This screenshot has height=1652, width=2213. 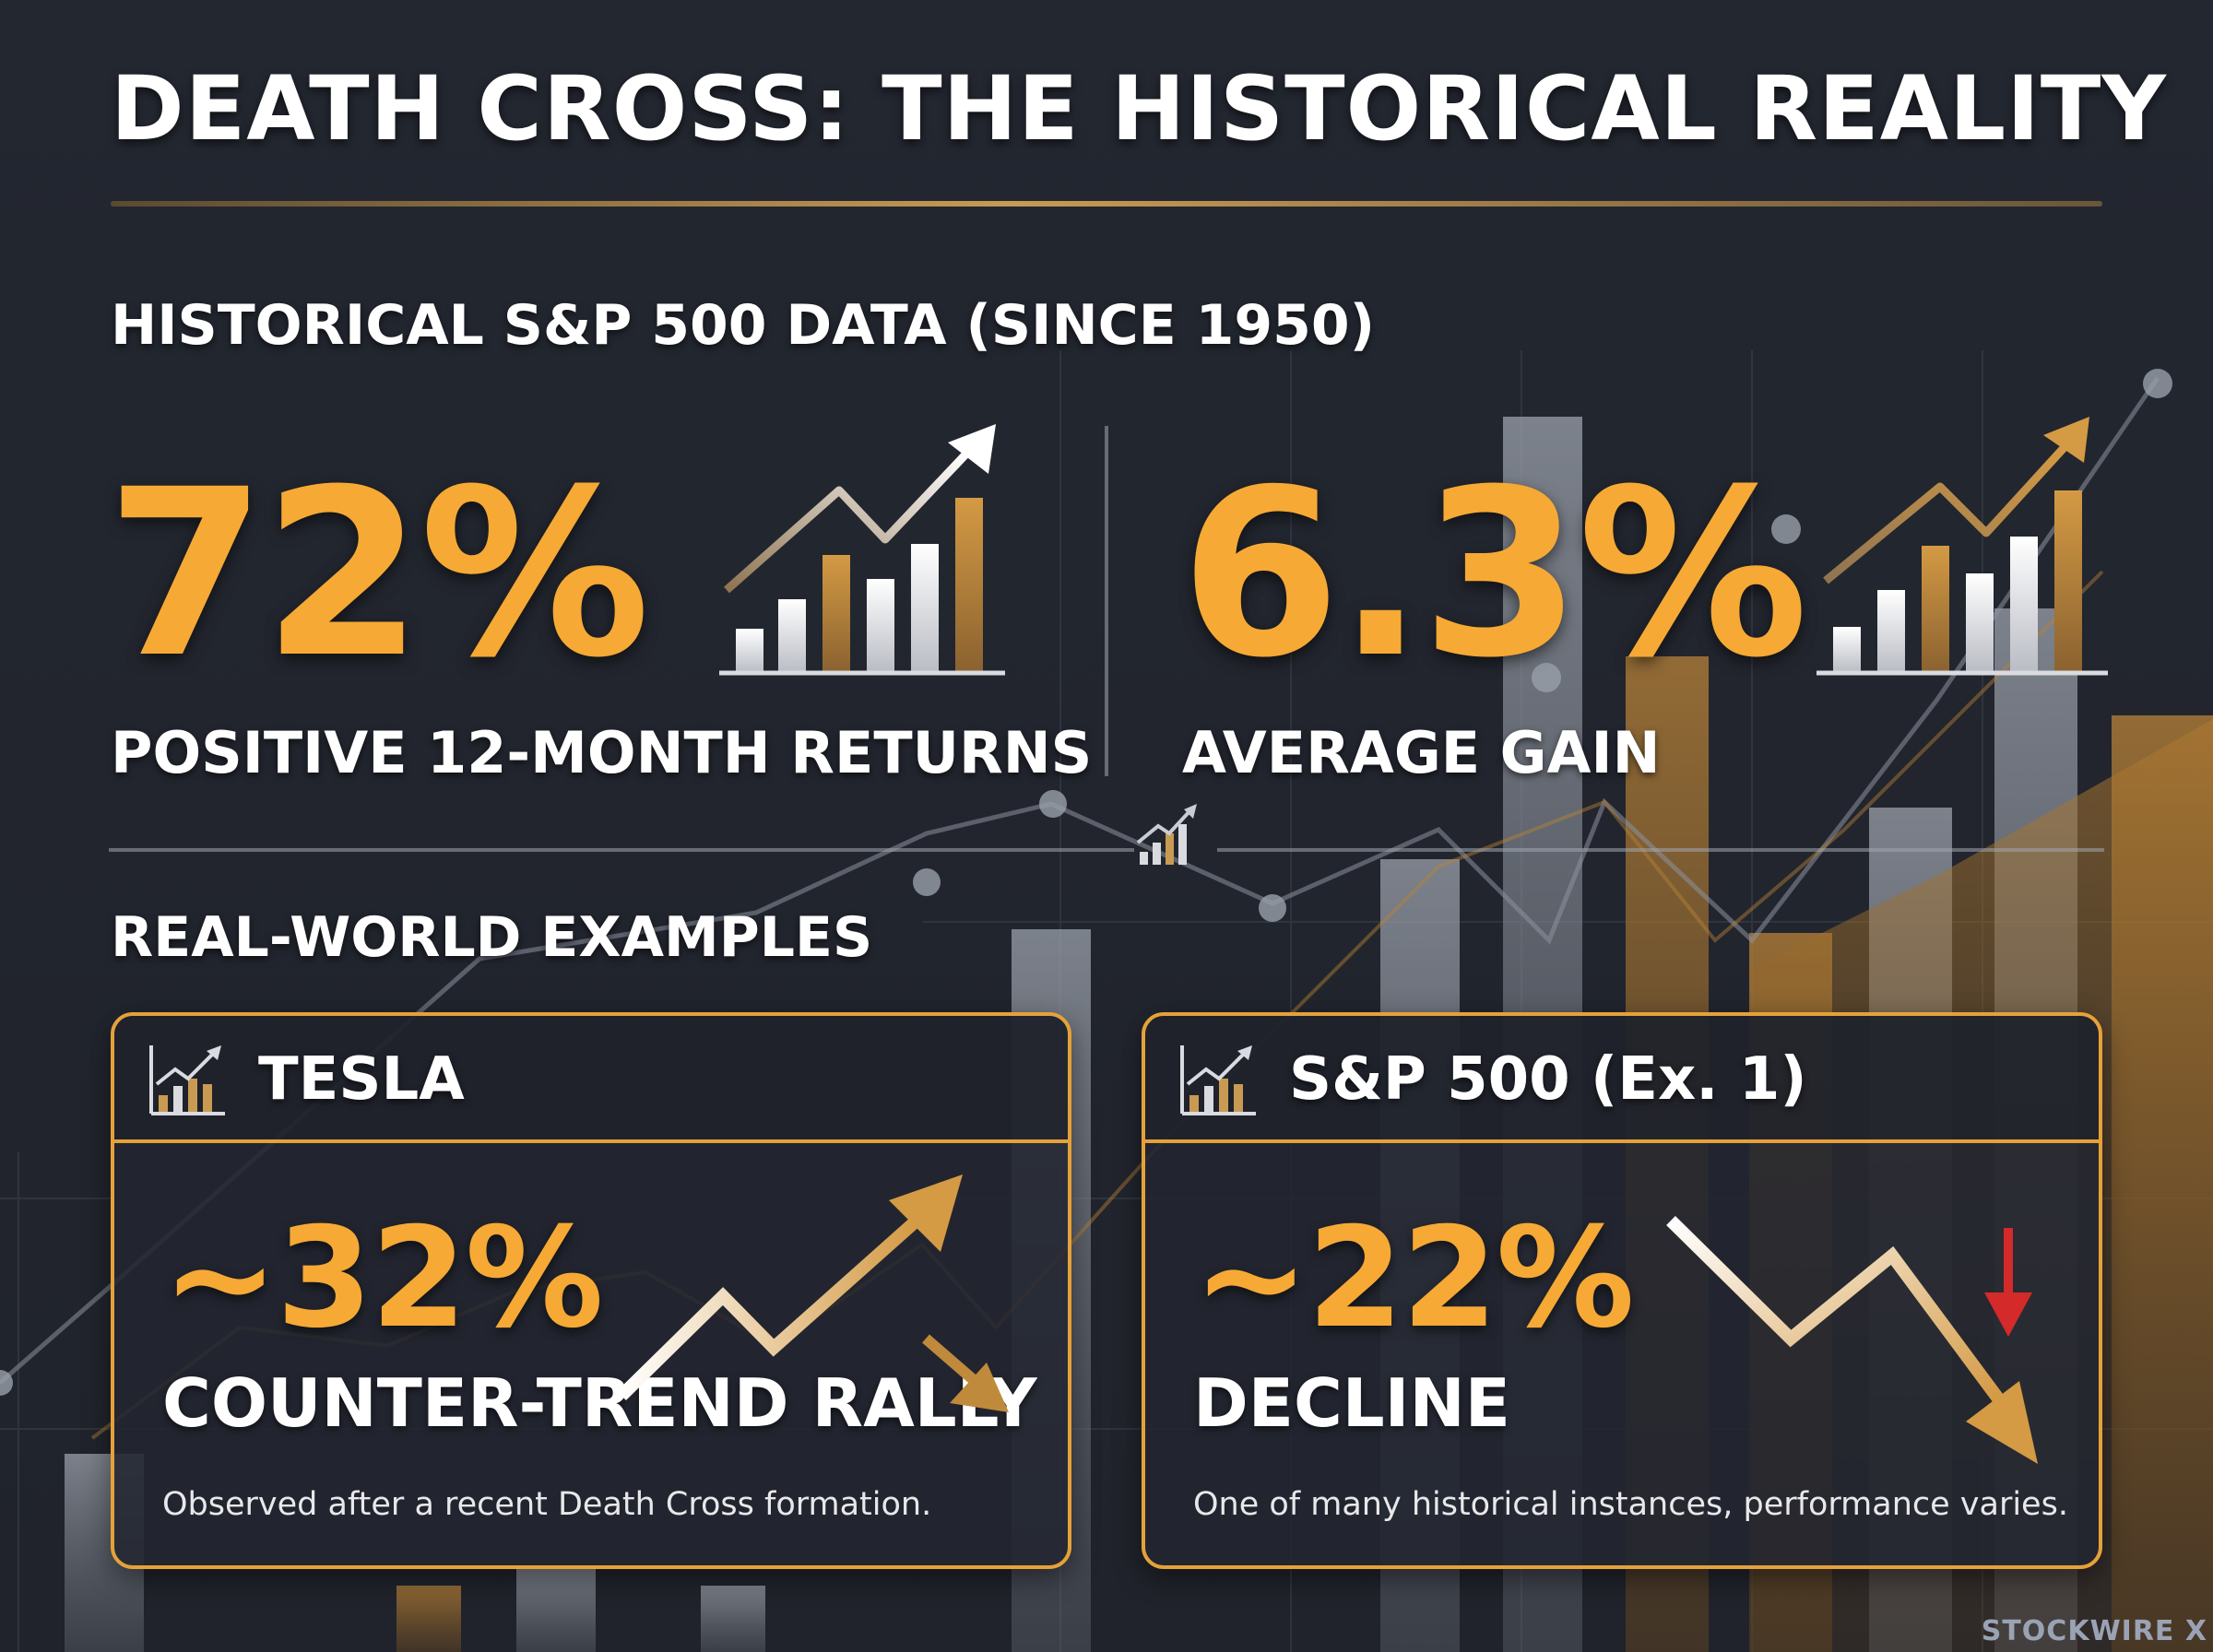 I want to click on small-bar-chart-icon, so click(x=1166, y=834).